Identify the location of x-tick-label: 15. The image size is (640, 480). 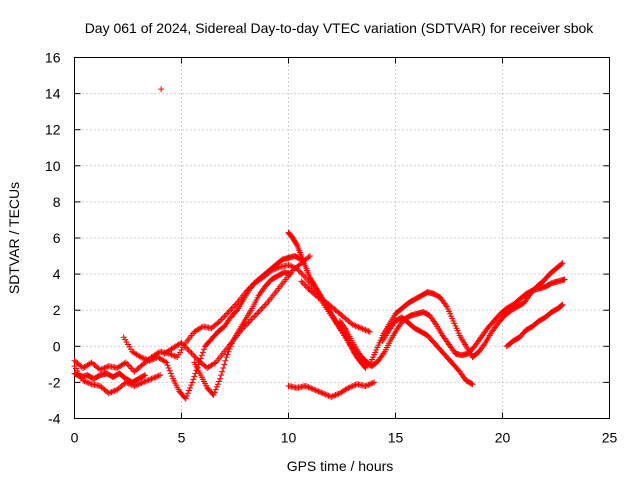
(396, 438).